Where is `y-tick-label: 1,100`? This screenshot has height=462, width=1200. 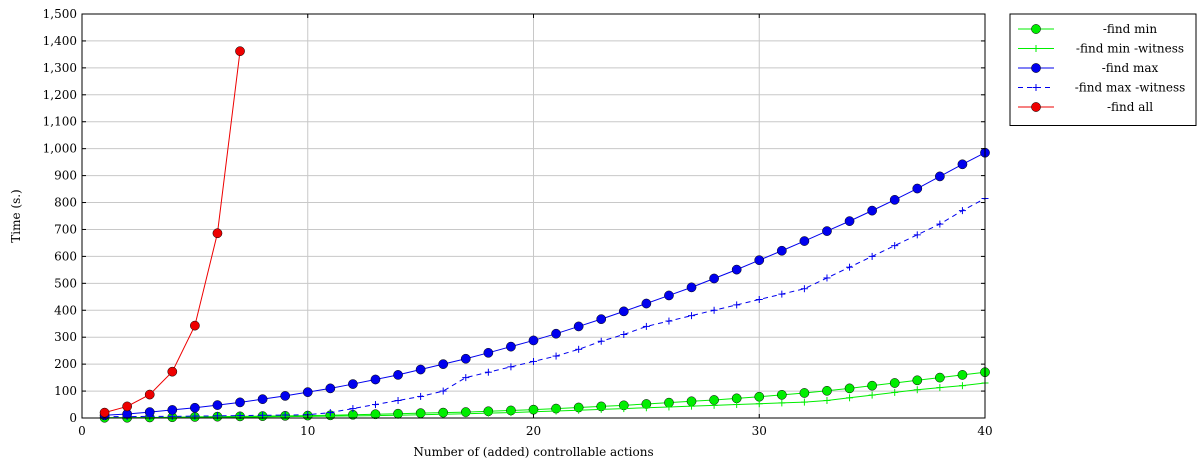 y-tick-label: 1,100 is located at coordinates (60, 122).